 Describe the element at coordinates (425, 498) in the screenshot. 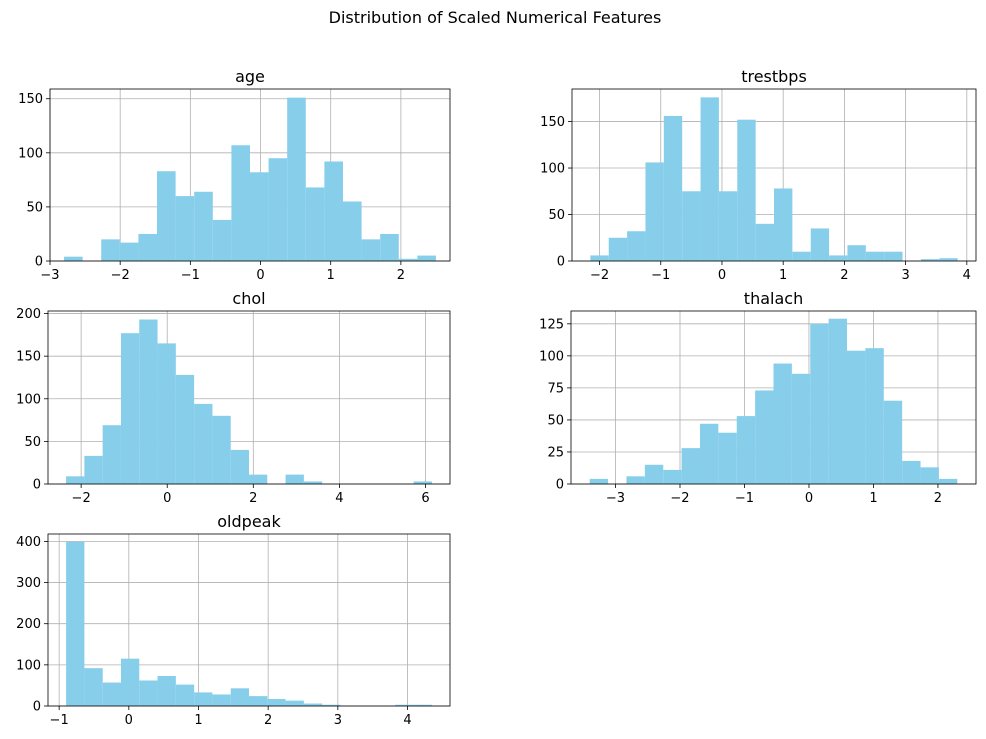

I see `x-tick-label: 6` at that location.